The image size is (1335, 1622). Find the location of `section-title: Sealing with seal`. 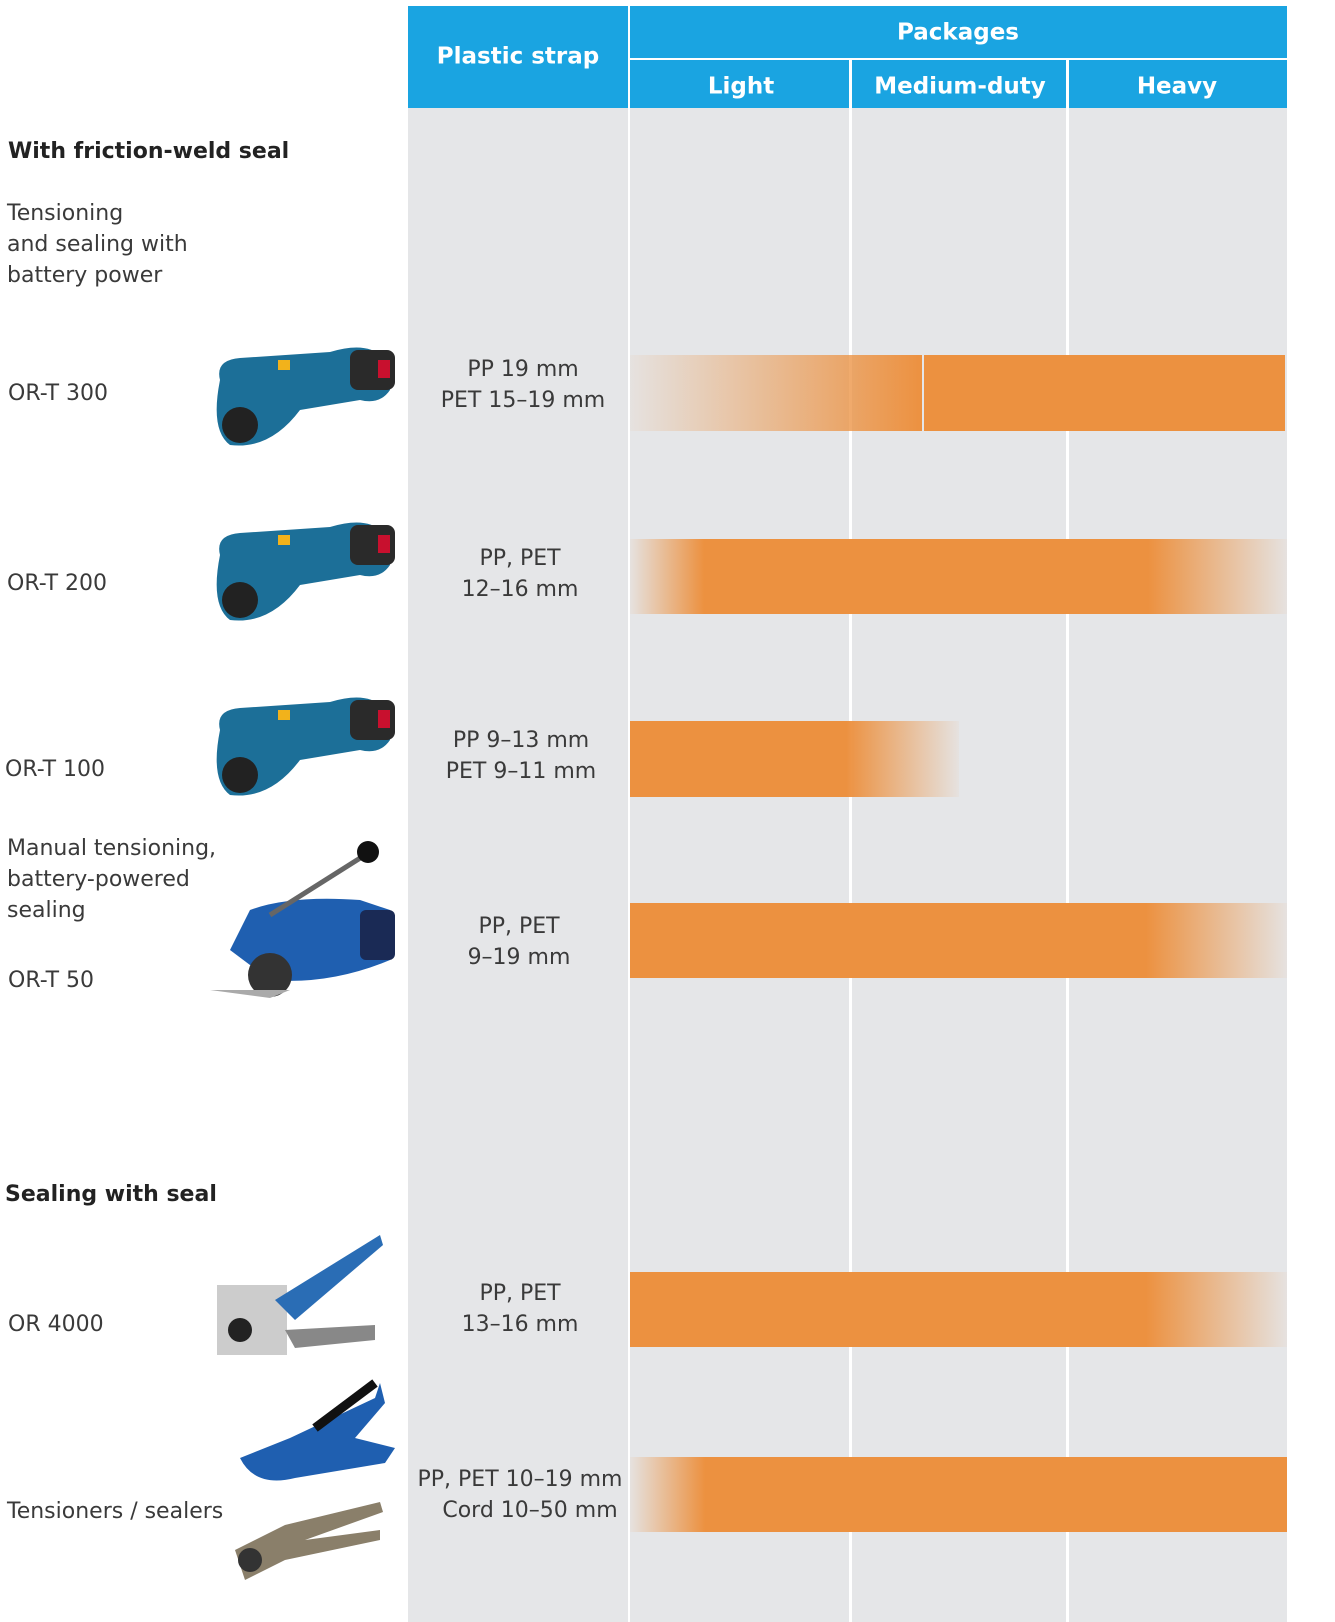

section-title: Sealing with seal is located at coordinates (111, 1194).